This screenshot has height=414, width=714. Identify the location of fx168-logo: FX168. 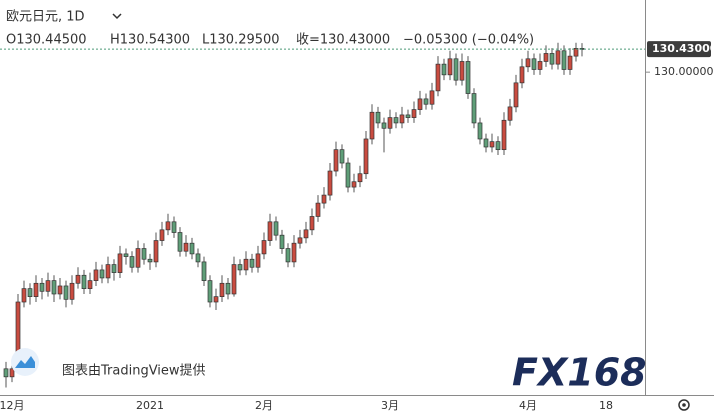
(579, 373).